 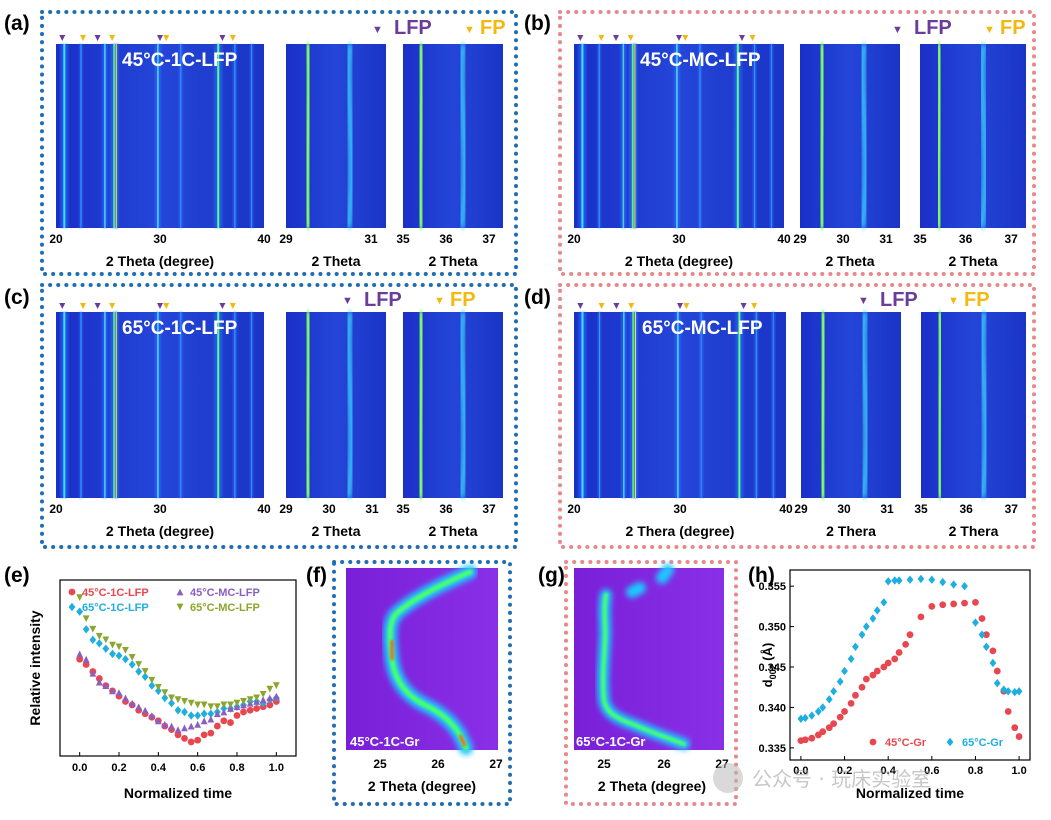 I want to click on legend-label: 45°C-Gr, so click(x=906, y=743).